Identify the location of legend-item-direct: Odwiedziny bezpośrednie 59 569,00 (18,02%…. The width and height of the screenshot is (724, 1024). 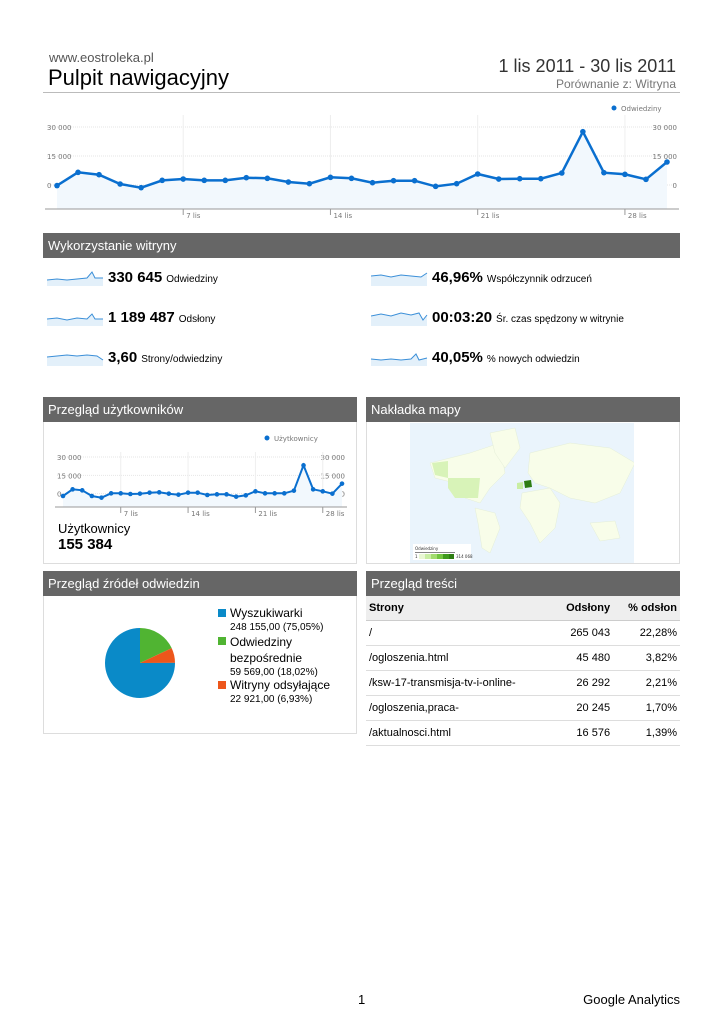
(283, 656).